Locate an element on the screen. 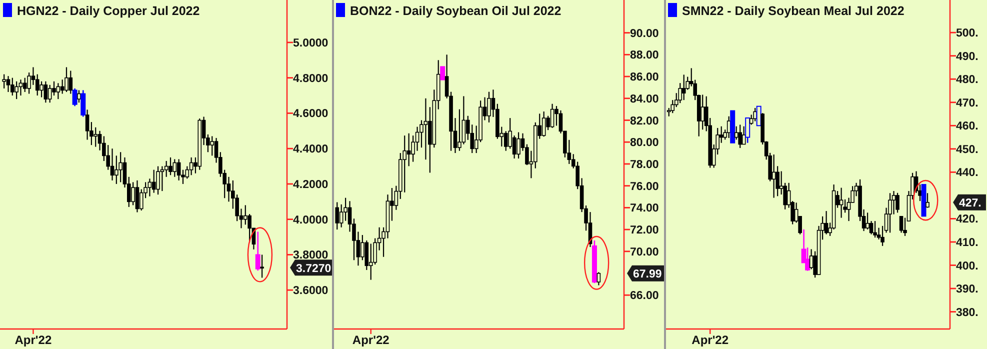 Image resolution: width=987 pixels, height=349 pixels. y-tick-label: 3.8000 is located at coordinates (310, 256).